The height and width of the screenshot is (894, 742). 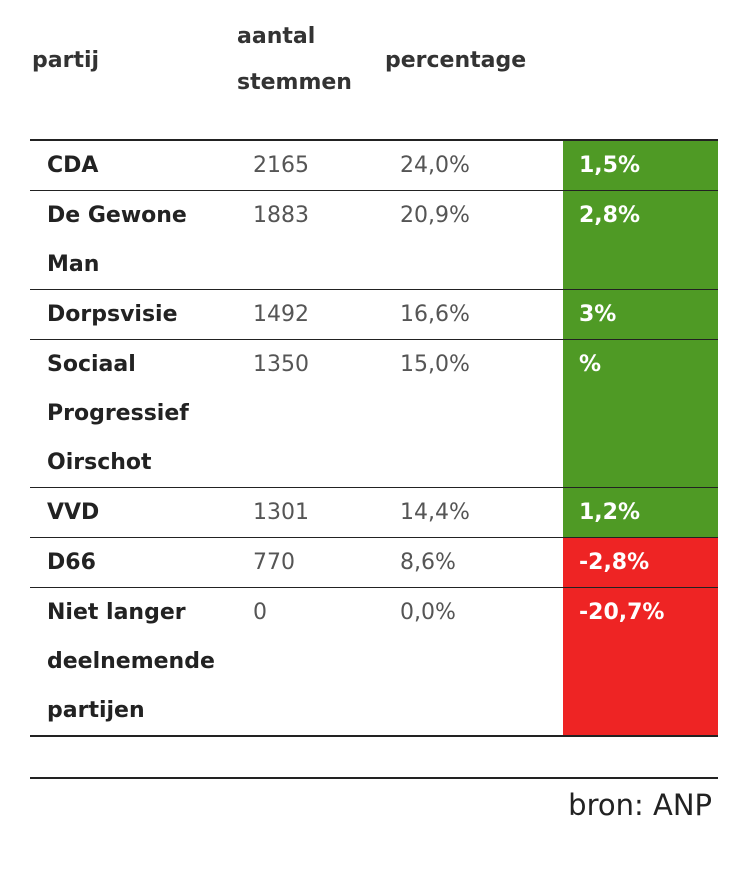 What do you see at coordinates (281, 165) in the screenshot?
I see `cell-text: 2165` at bounding box center [281, 165].